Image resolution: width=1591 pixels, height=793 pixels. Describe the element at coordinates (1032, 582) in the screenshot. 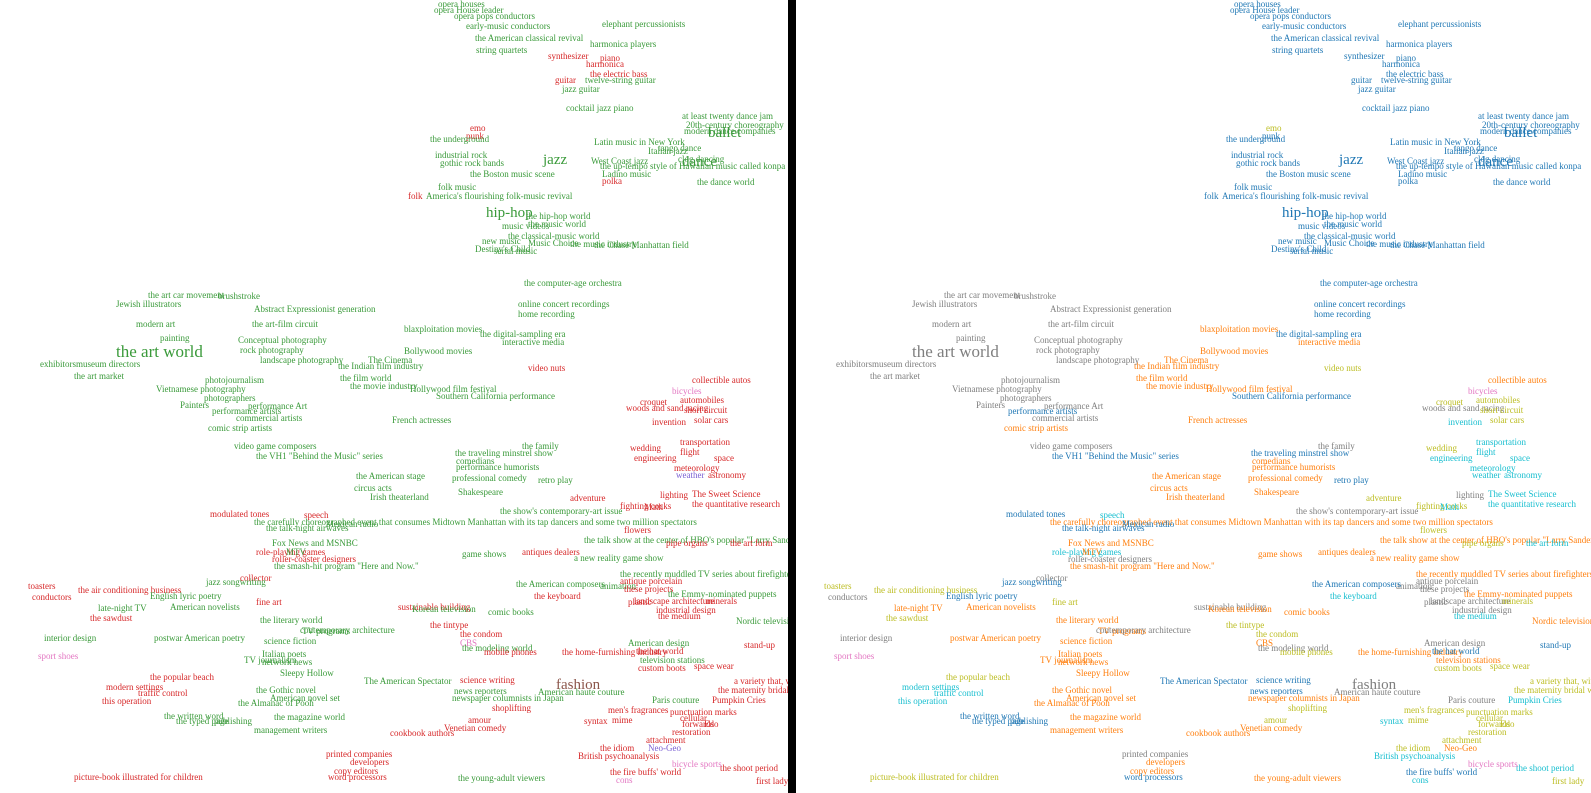

I see `word-label: jazz songwriting` at that location.